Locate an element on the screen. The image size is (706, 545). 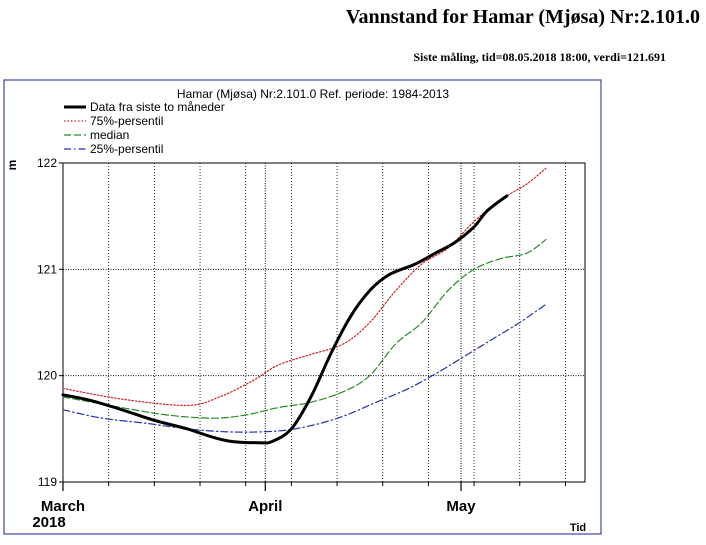
y-tick-label: 119 is located at coordinates (47, 482).